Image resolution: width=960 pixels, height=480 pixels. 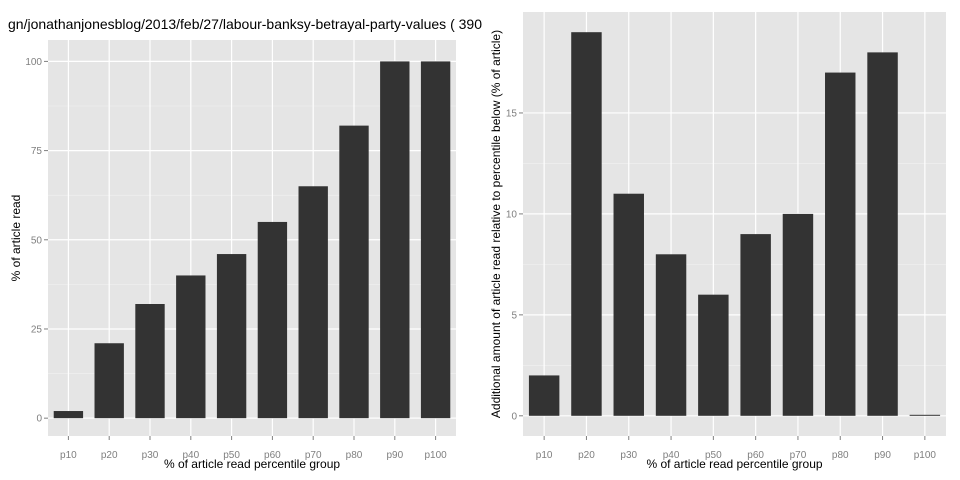 I want to click on y-axis-title: % of article read, so click(x=16, y=238).